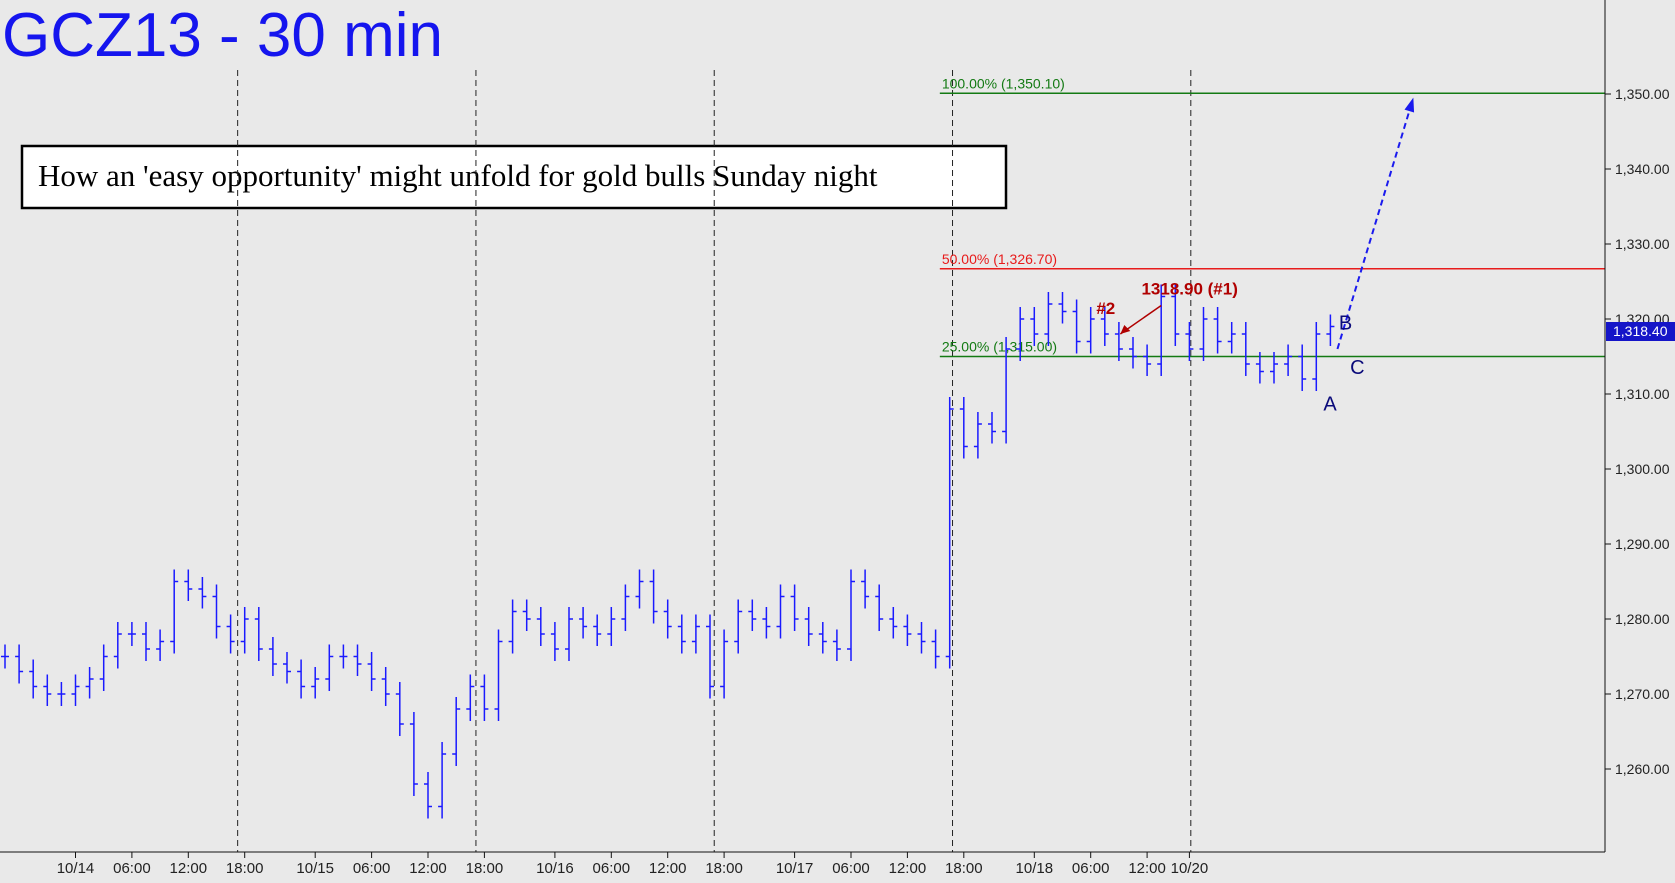  Describe the element at coordinates (315, 868) in the screenshot. I see `x-tick-label: 10/15` at that location.